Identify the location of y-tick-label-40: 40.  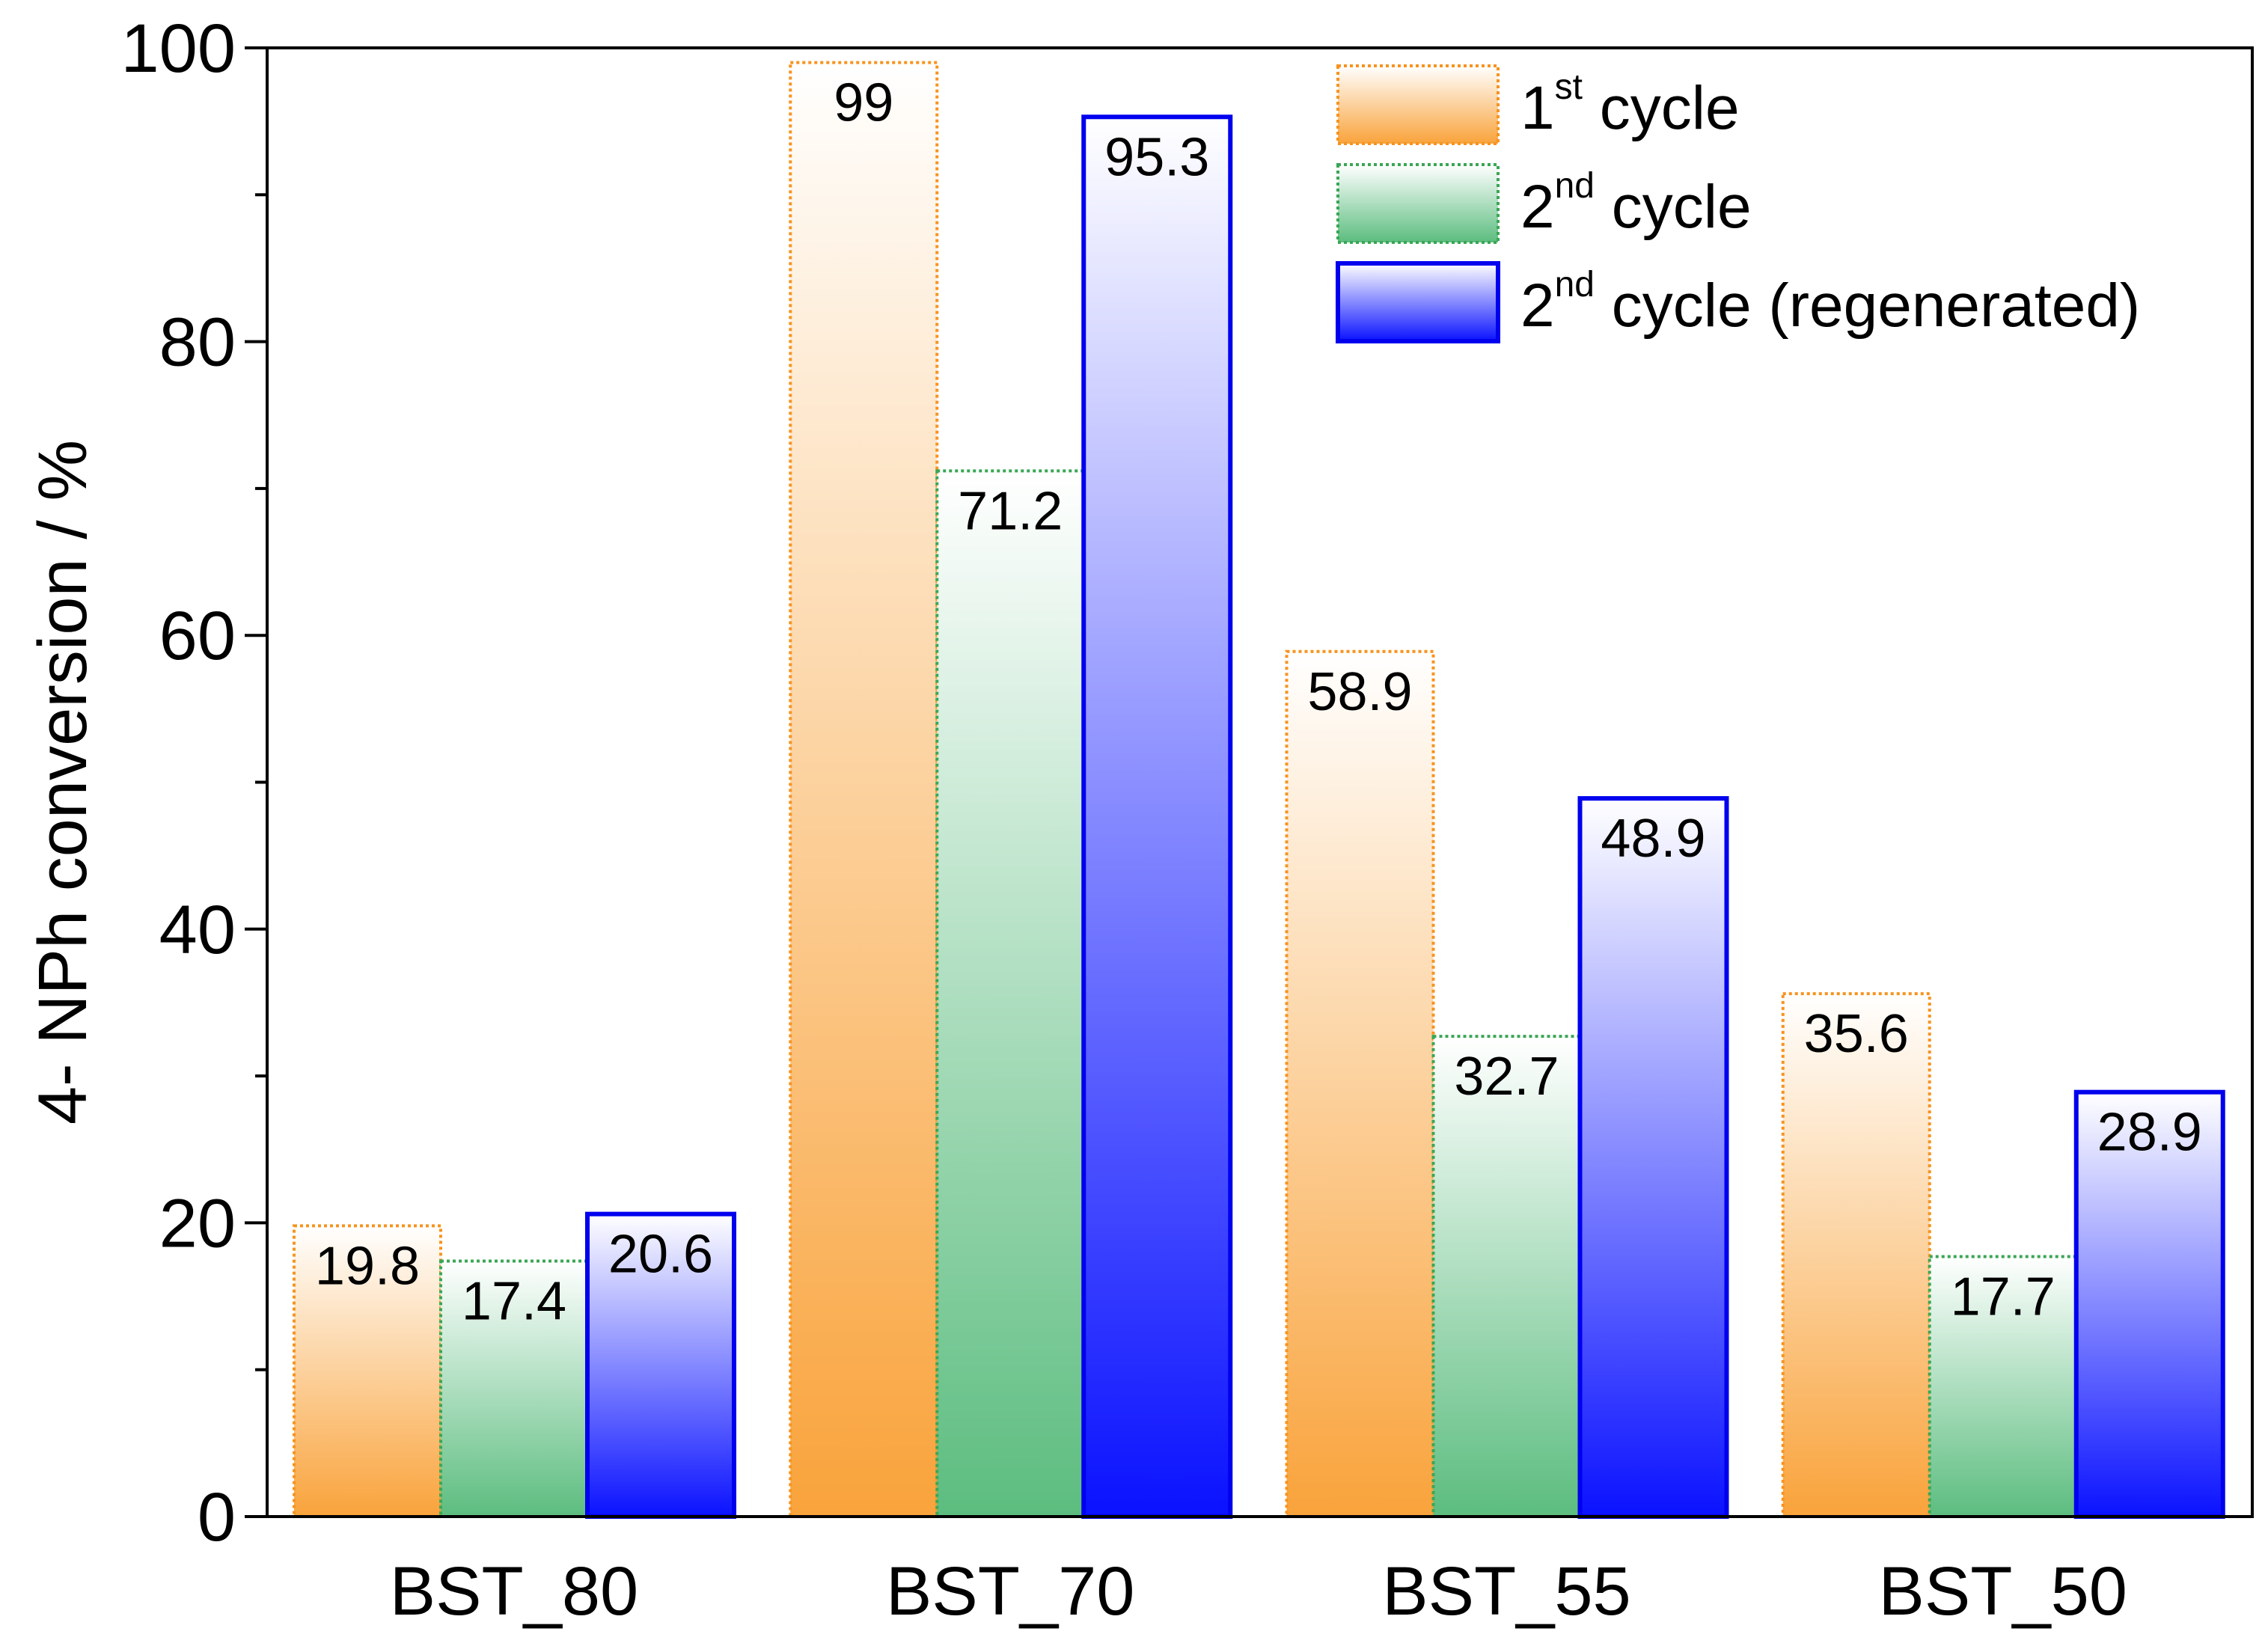
(197, 930).